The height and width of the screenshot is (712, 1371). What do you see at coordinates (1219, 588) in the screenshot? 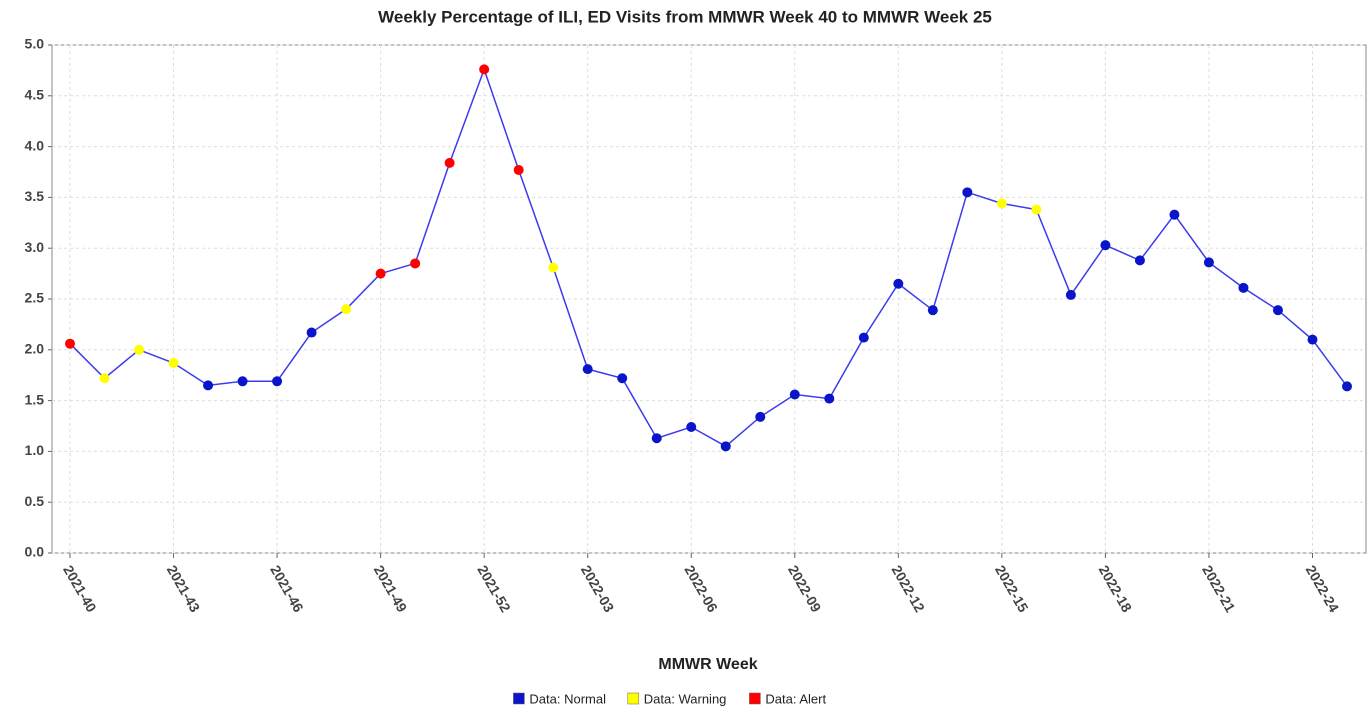
I see `x-tick-label: 2022-21` at bounding box center [1219, 588].